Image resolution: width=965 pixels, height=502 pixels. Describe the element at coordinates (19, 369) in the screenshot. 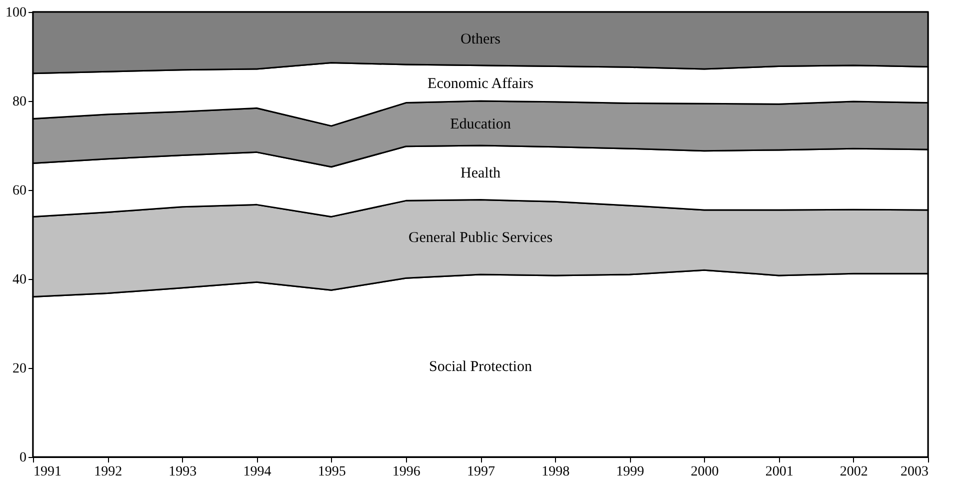

I see `y-tick-label: 20` at that location.